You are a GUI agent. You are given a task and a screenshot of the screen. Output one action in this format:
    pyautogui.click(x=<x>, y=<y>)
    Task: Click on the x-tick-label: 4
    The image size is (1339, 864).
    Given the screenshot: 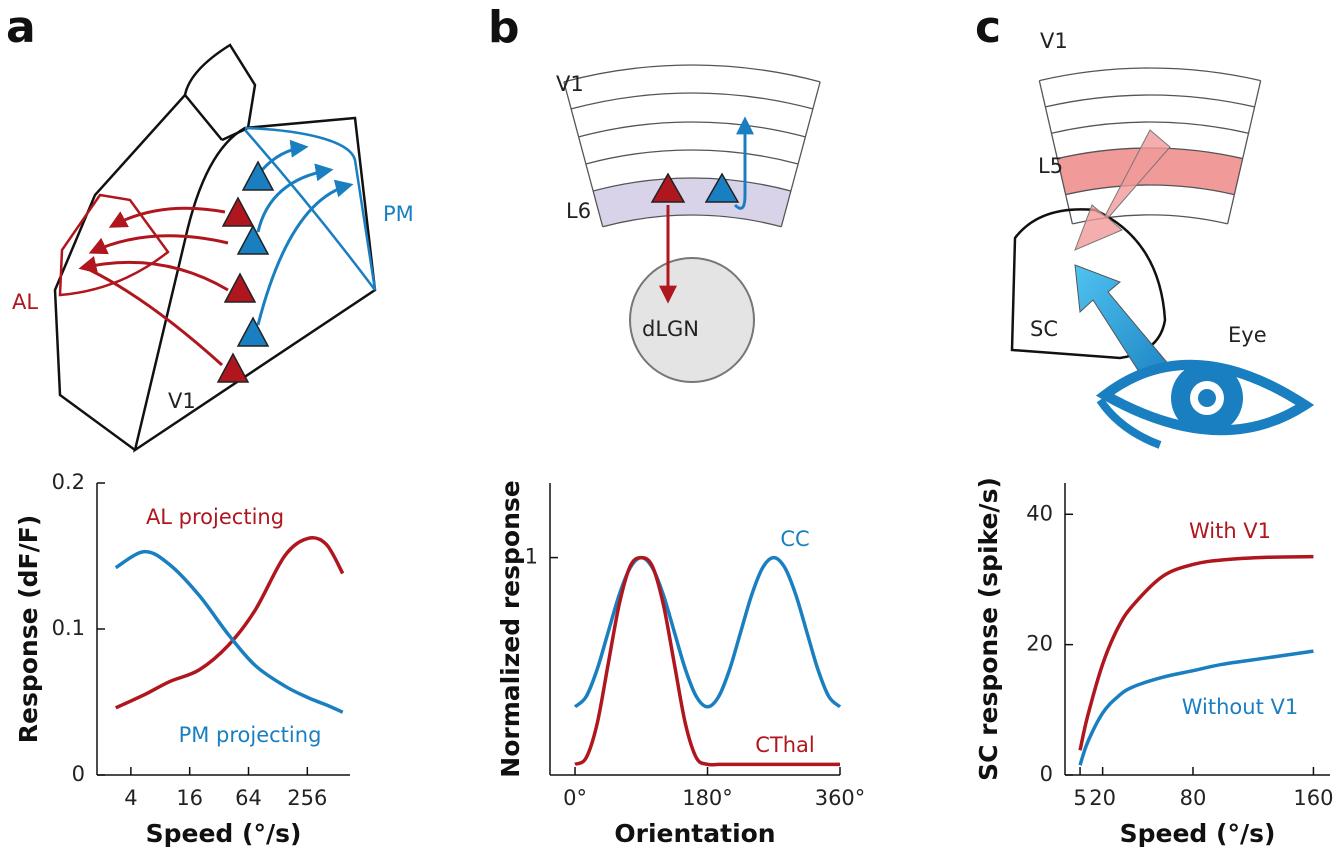 What is the action you would take?
    pyautogui.click(x=130, y=798)
    